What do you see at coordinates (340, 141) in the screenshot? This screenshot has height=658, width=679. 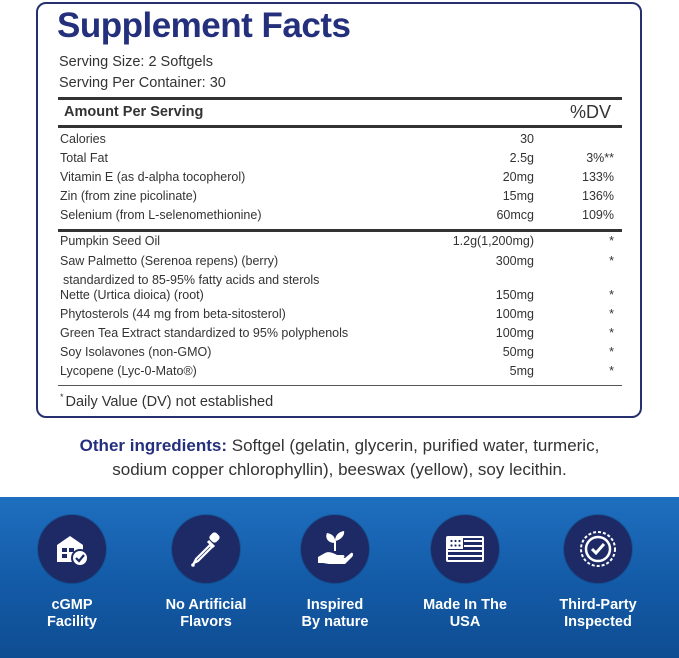 I see `nutrient-row: Calories 30` at bounding box center [340, 141].